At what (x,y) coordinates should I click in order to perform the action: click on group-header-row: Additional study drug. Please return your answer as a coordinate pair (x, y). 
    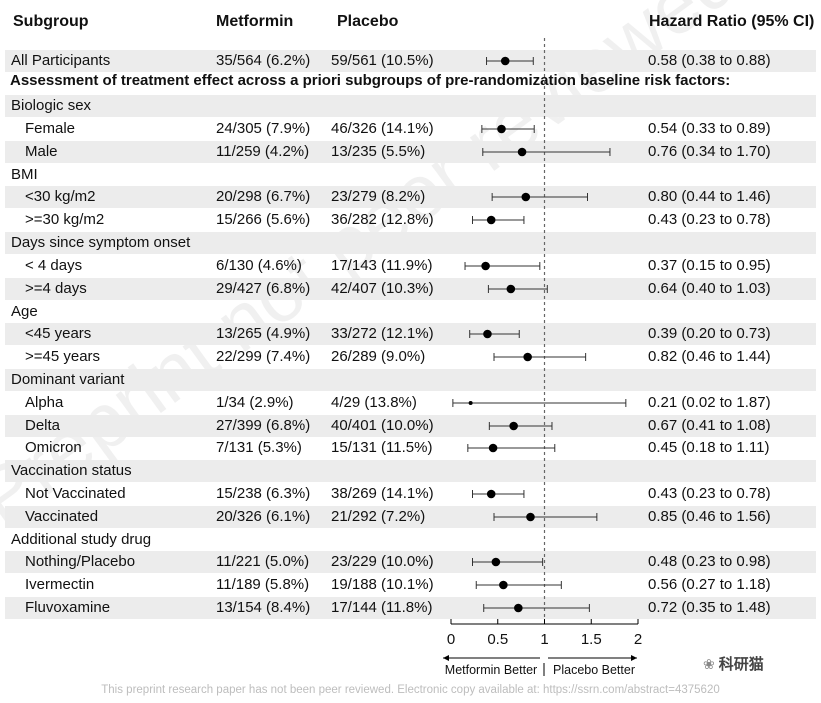
    Looking at the image, I should click on (410, 540).